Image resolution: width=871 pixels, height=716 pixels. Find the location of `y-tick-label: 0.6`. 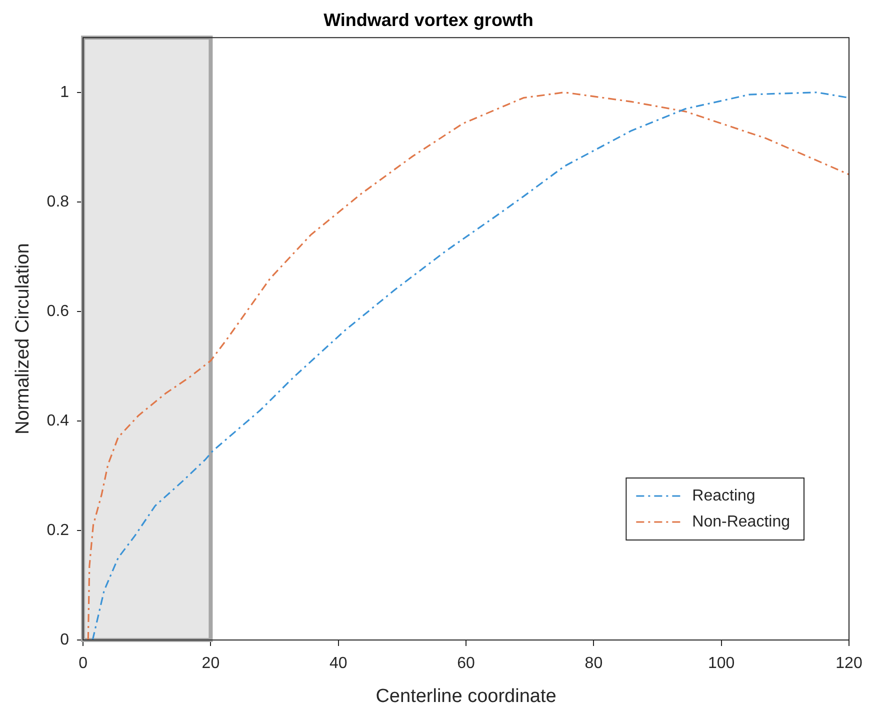

y-tick-label: 0.6 is located at coordinates (58, 311).